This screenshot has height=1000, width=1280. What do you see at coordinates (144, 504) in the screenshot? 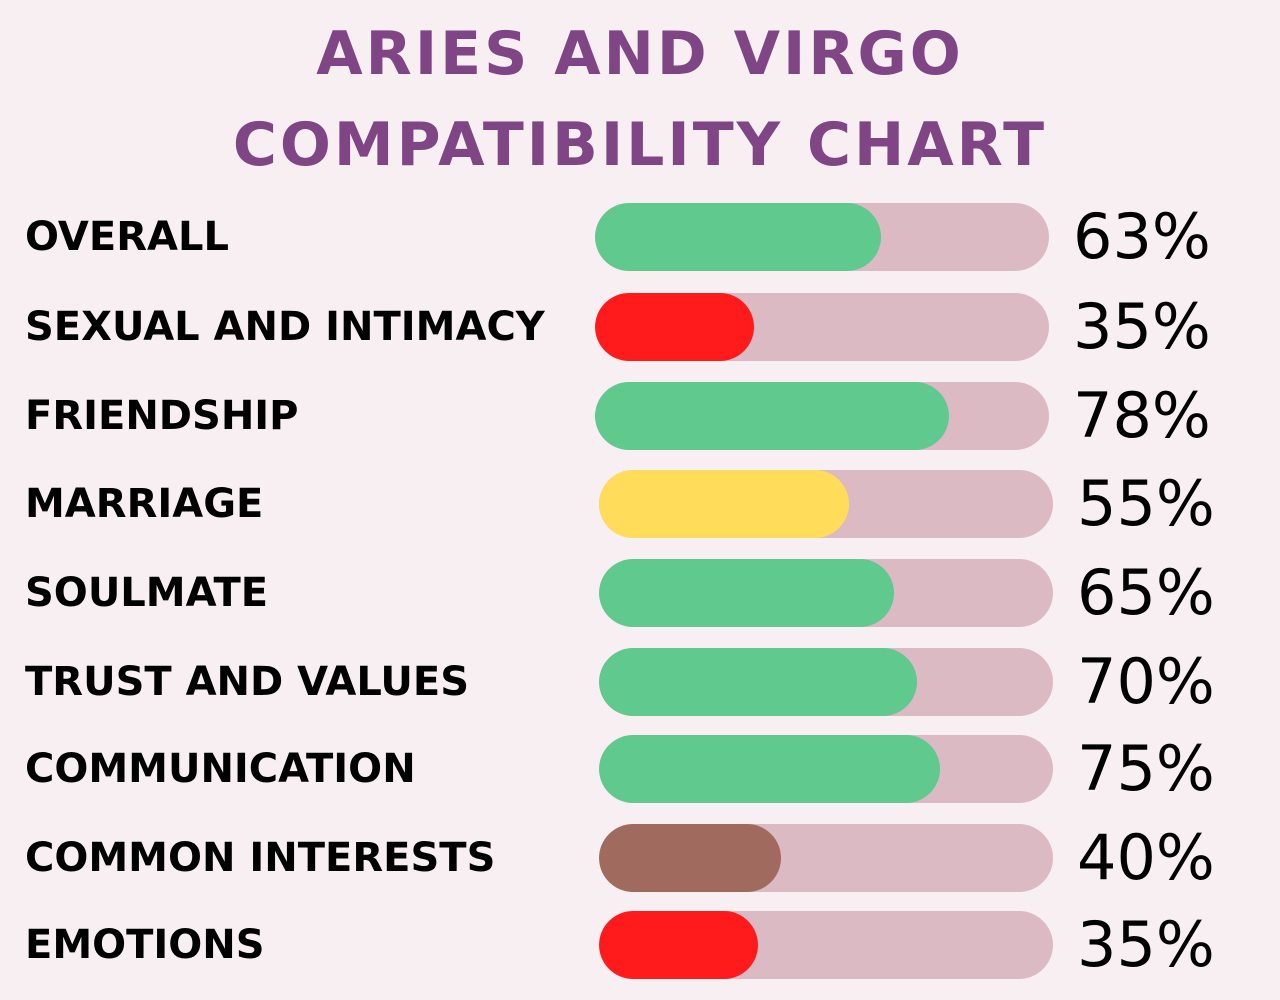
I see `category-label: MARRIAGE` at bounding box center [144, 504].